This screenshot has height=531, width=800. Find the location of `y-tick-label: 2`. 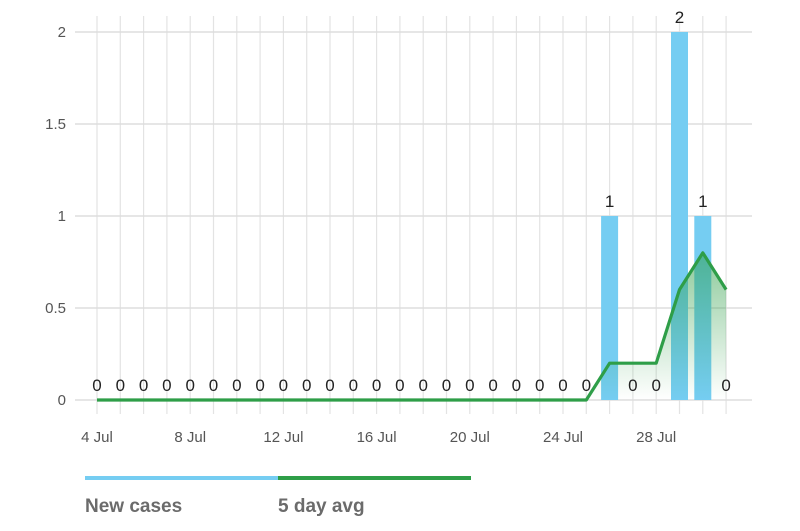

y-tick-label: 2 is located at coordinates (62, 32).